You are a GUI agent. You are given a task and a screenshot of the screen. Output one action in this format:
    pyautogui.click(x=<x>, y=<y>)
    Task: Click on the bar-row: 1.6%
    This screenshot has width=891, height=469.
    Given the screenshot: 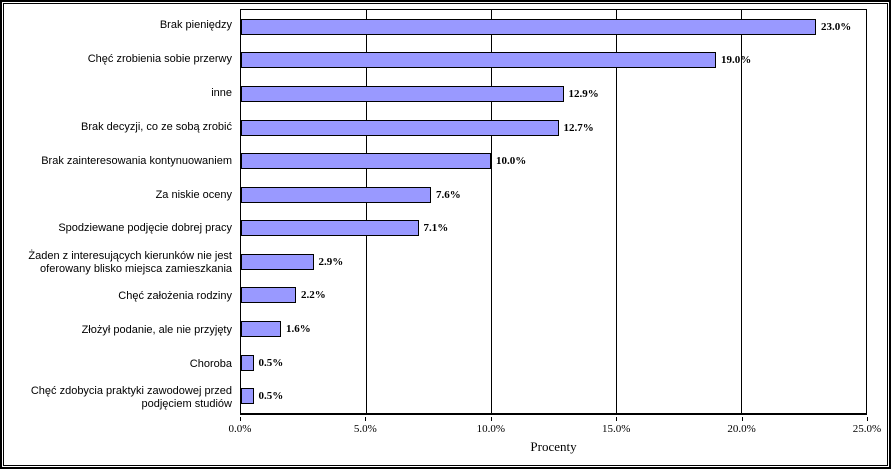 What is the action you would take?
    pyautogui.click(x=553, y=329)
    